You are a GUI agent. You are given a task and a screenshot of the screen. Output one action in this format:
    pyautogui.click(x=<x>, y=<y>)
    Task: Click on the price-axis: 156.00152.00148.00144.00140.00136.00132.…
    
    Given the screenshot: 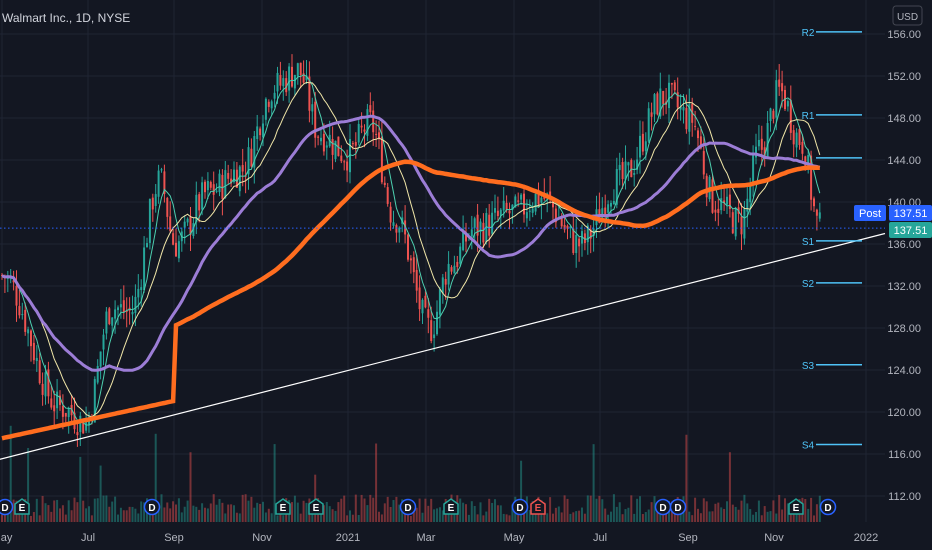 What is the action you would take?
    pyautogui.click(x=904, y=266)
    